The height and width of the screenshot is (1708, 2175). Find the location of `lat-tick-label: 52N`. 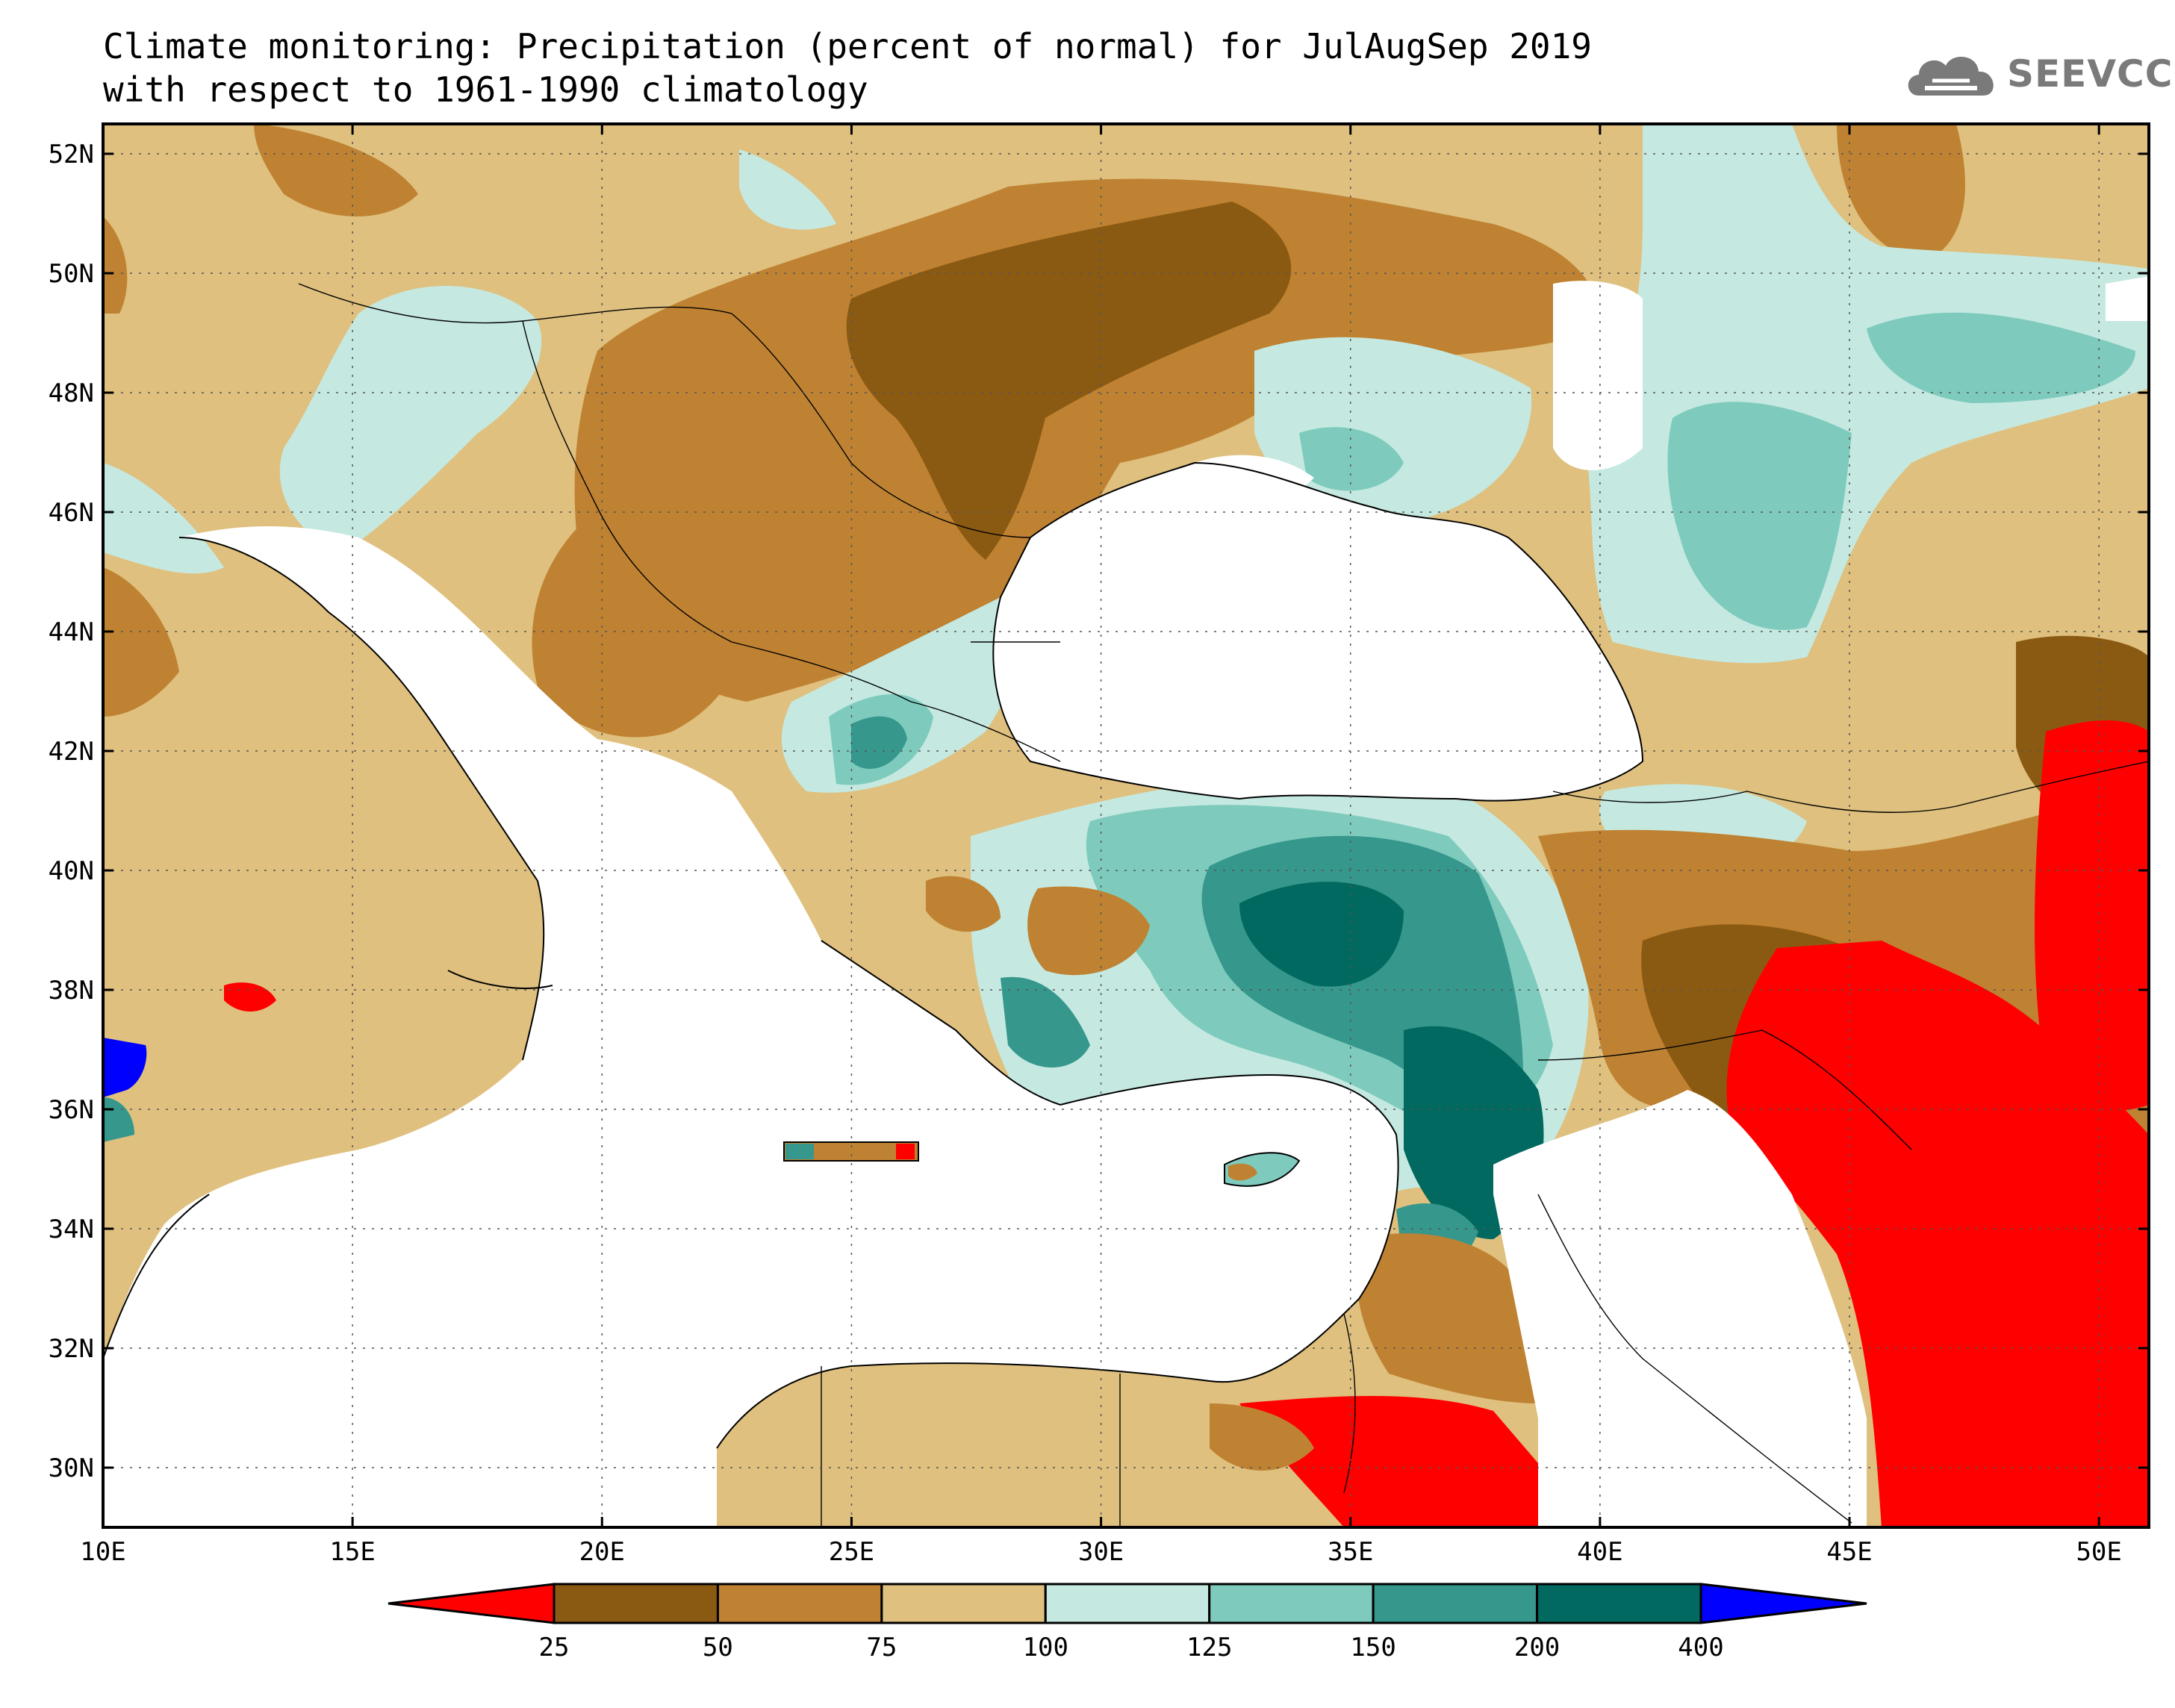

lat-tick-label: 52N is located at coordinates (71, 154).